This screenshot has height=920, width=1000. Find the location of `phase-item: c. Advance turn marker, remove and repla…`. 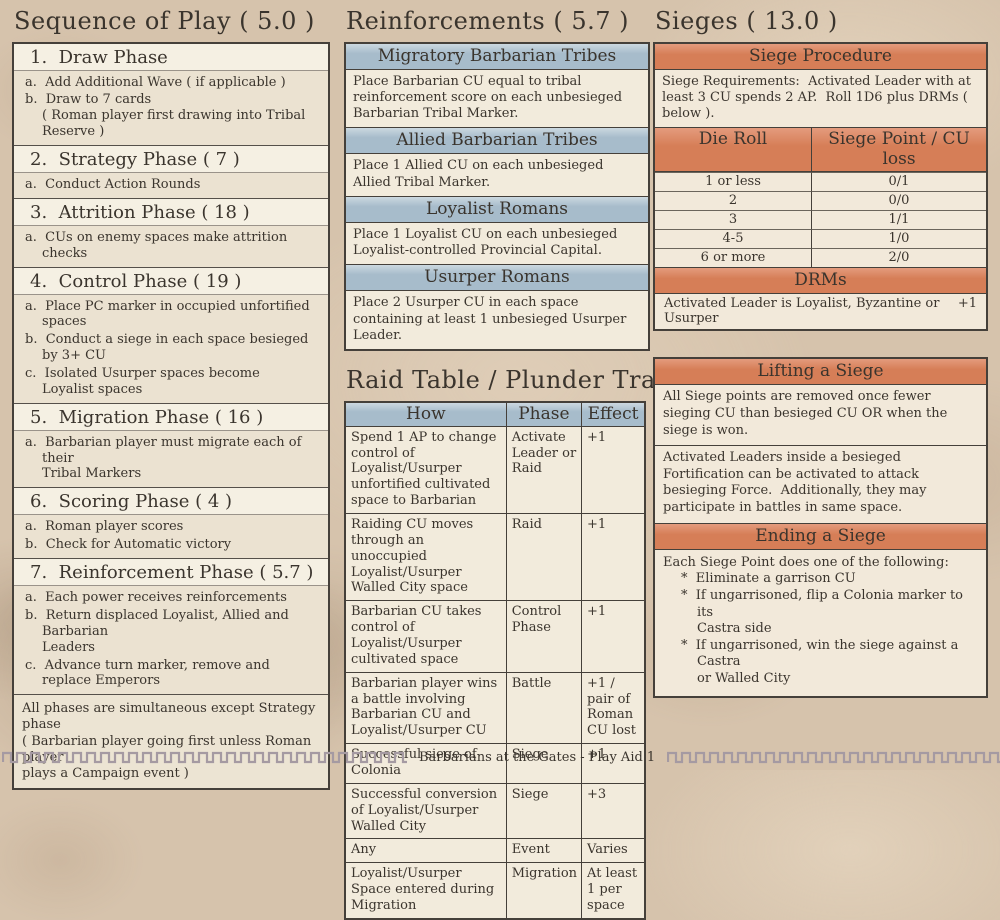

phase-item: c. Advance turn marker, remove and repla… is located at coordinates (147, 673).